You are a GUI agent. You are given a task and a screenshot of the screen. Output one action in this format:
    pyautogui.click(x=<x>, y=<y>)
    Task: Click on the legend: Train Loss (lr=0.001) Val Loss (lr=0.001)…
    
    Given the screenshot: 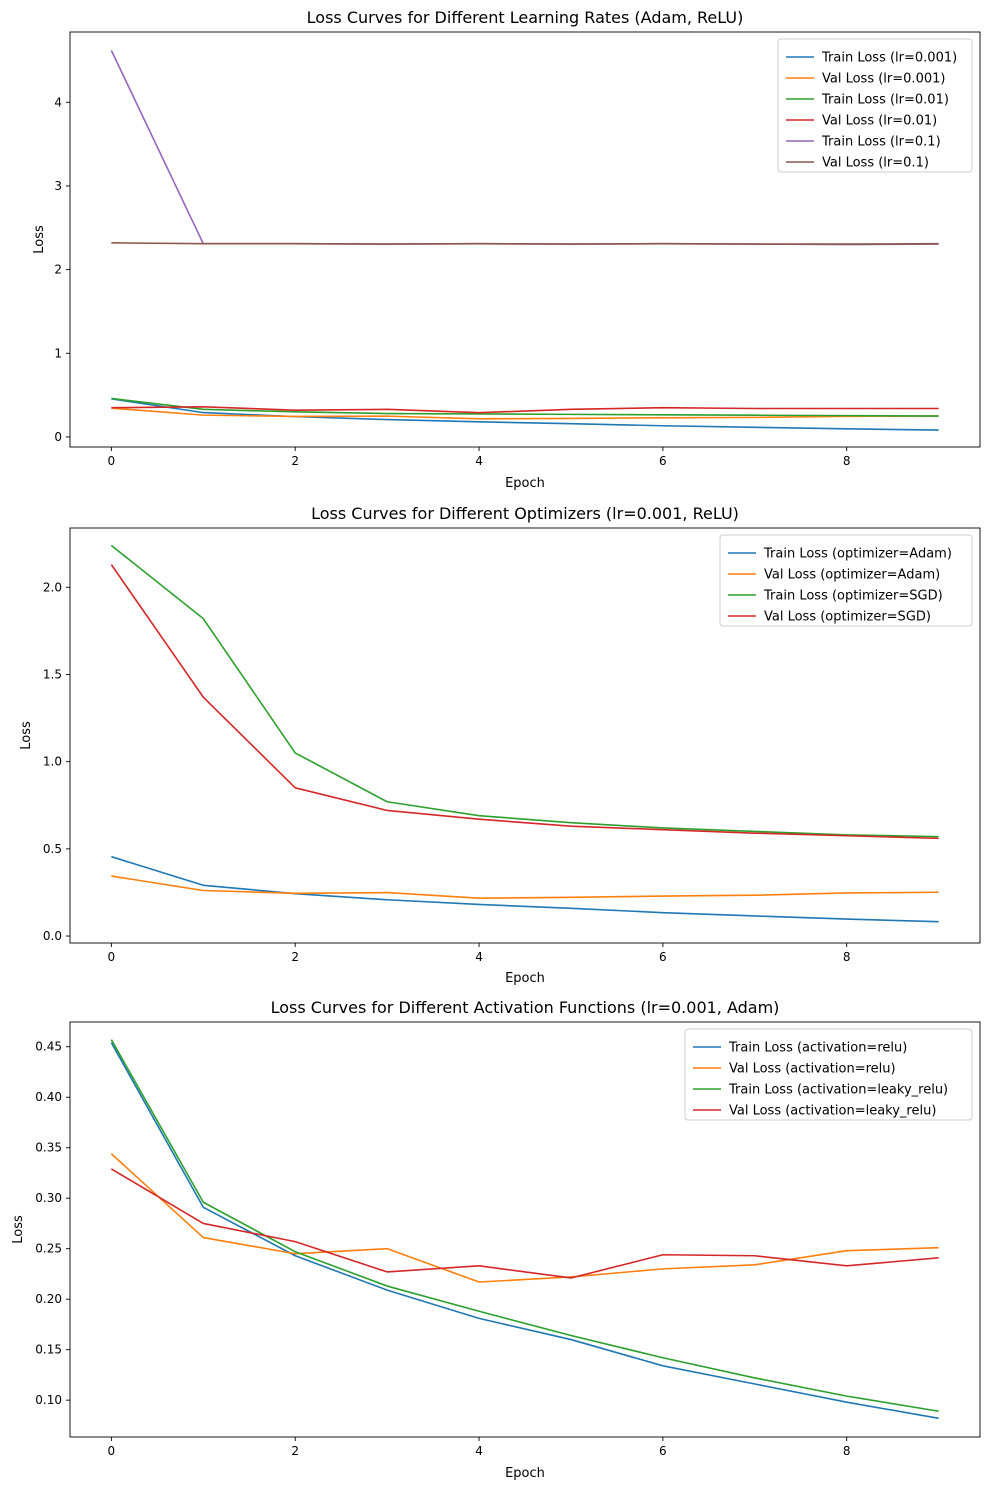 What is the action you would take?
    pyautogui.click(x=875, y=105)
    